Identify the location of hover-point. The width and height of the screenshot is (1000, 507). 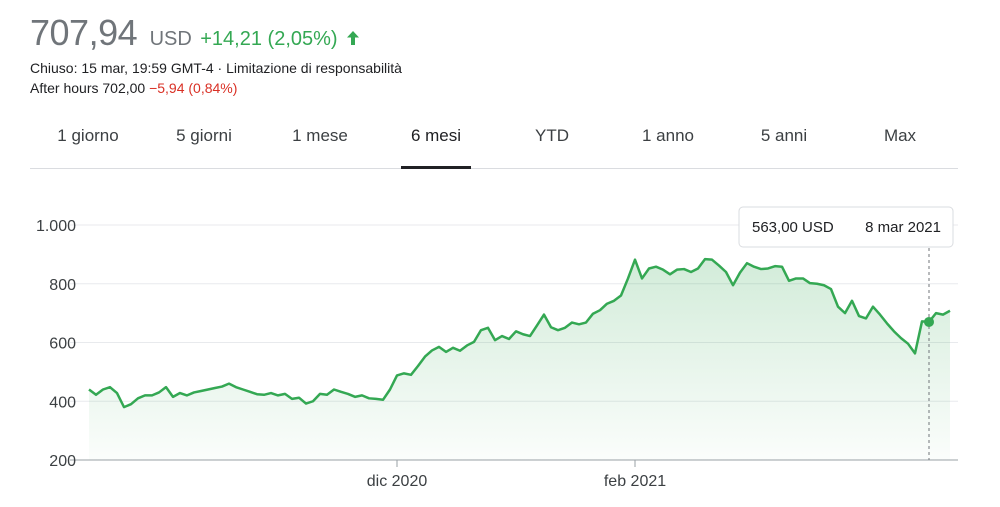
(929, 321).